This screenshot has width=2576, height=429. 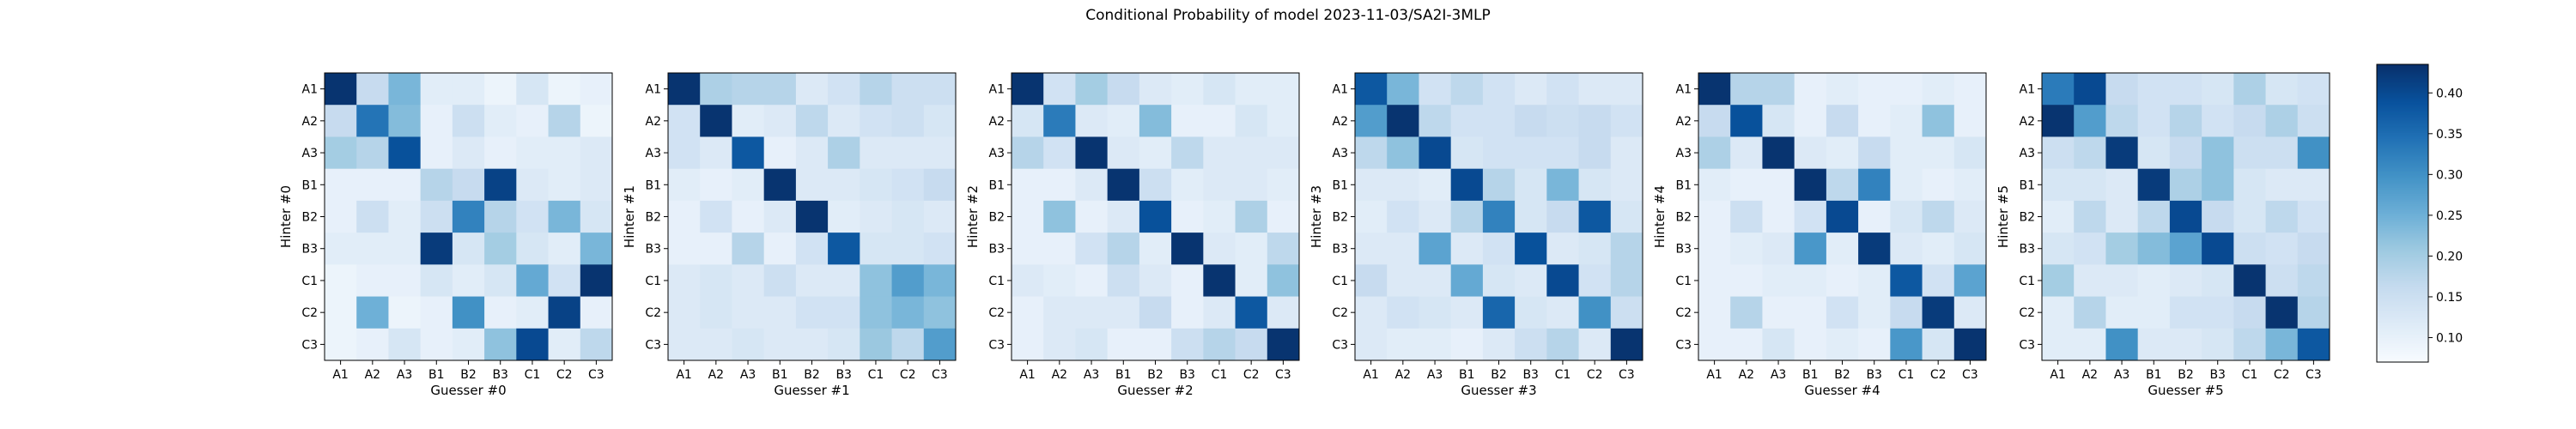 What do you see at coordinates (1155, 390) in the screenshot?
I see `x-axis-label: Guesser #2` at bounding box center [1155, 390].